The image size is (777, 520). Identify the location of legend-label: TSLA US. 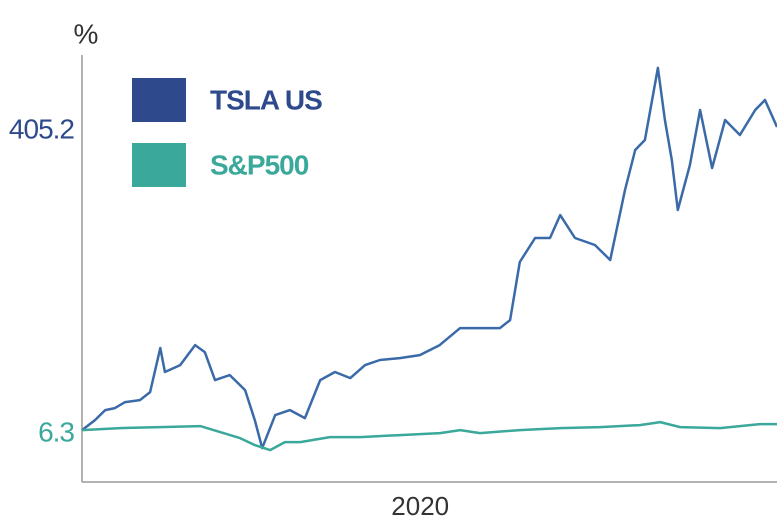
(266, 99).